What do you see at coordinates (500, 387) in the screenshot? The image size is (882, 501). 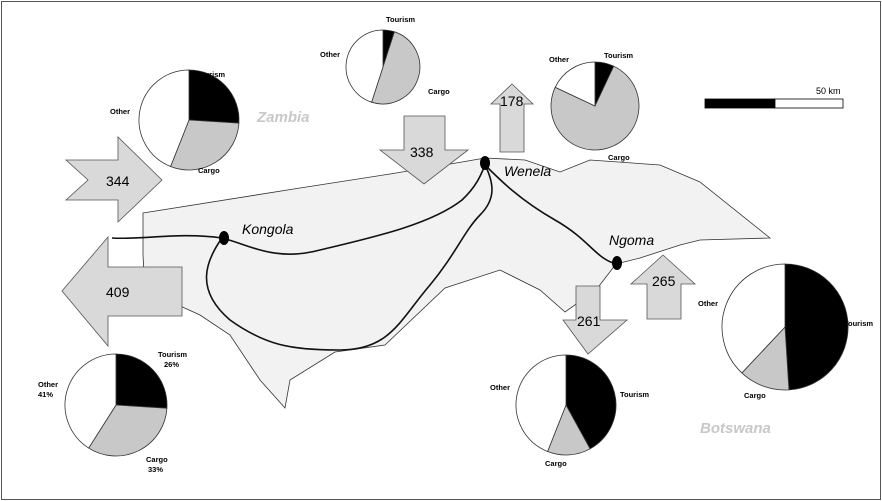 I see `pie5-other-label: Other` at bounding box center [500, 387].